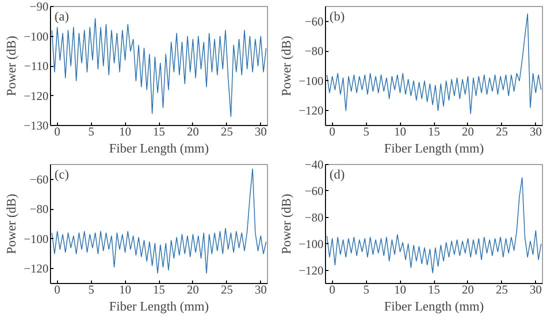 The image size is (550, 316). What do you see at coordinates (337, 16) in the screenshot?
I see `annotation: (b)` at bounding box center [337, 16].